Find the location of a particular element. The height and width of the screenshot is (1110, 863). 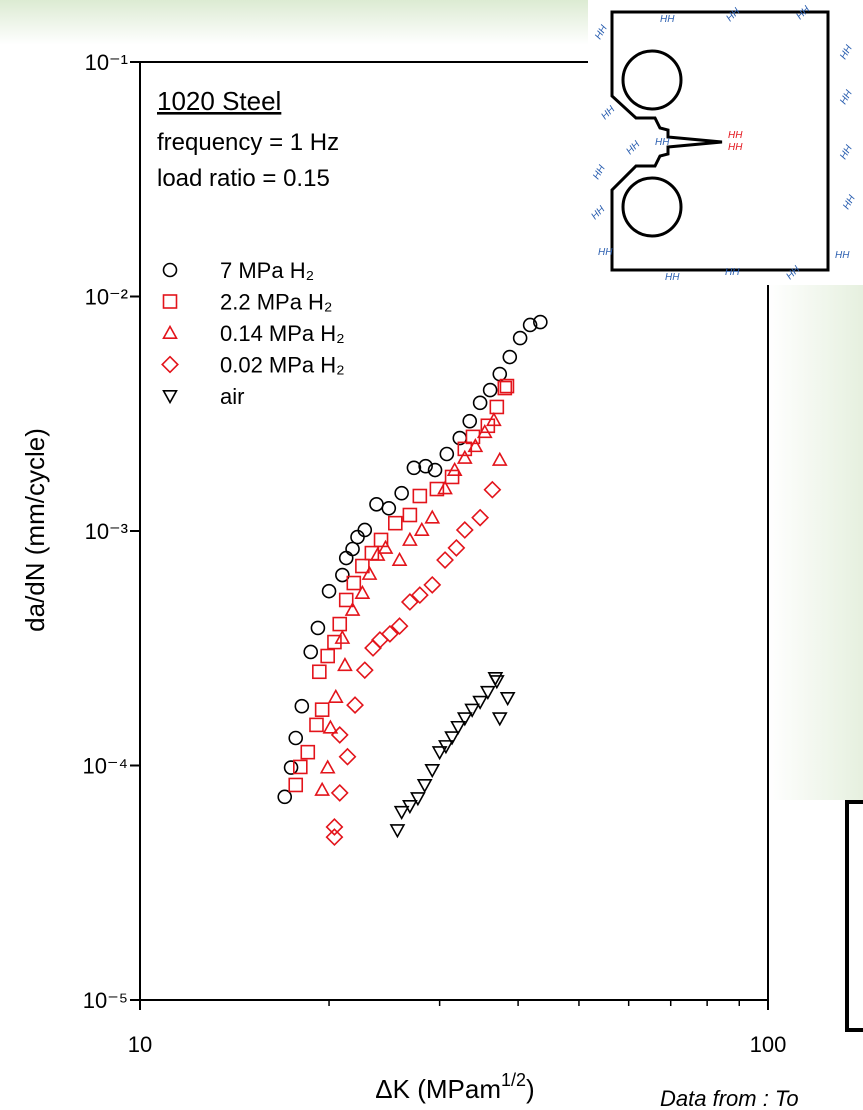

y-tick-label: 10⁻¹ is located at coordinates (106, 62).